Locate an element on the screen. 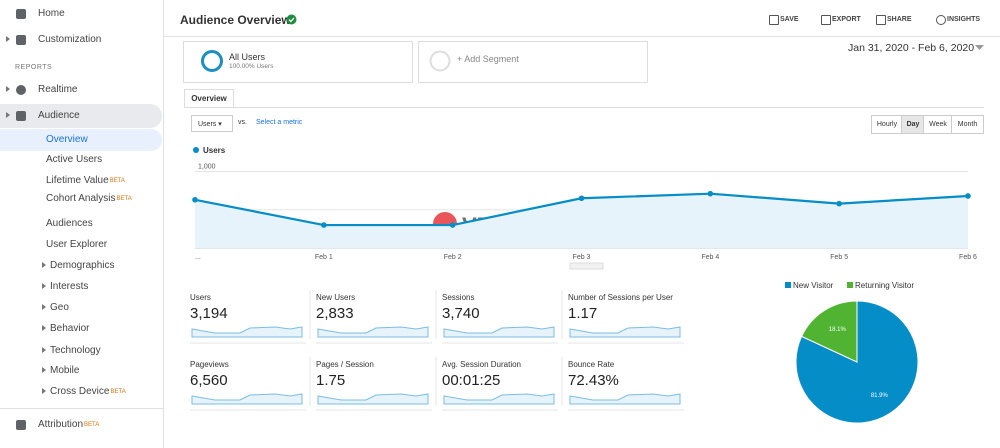  nav-label: Geo is located at coordinates (59, 307).